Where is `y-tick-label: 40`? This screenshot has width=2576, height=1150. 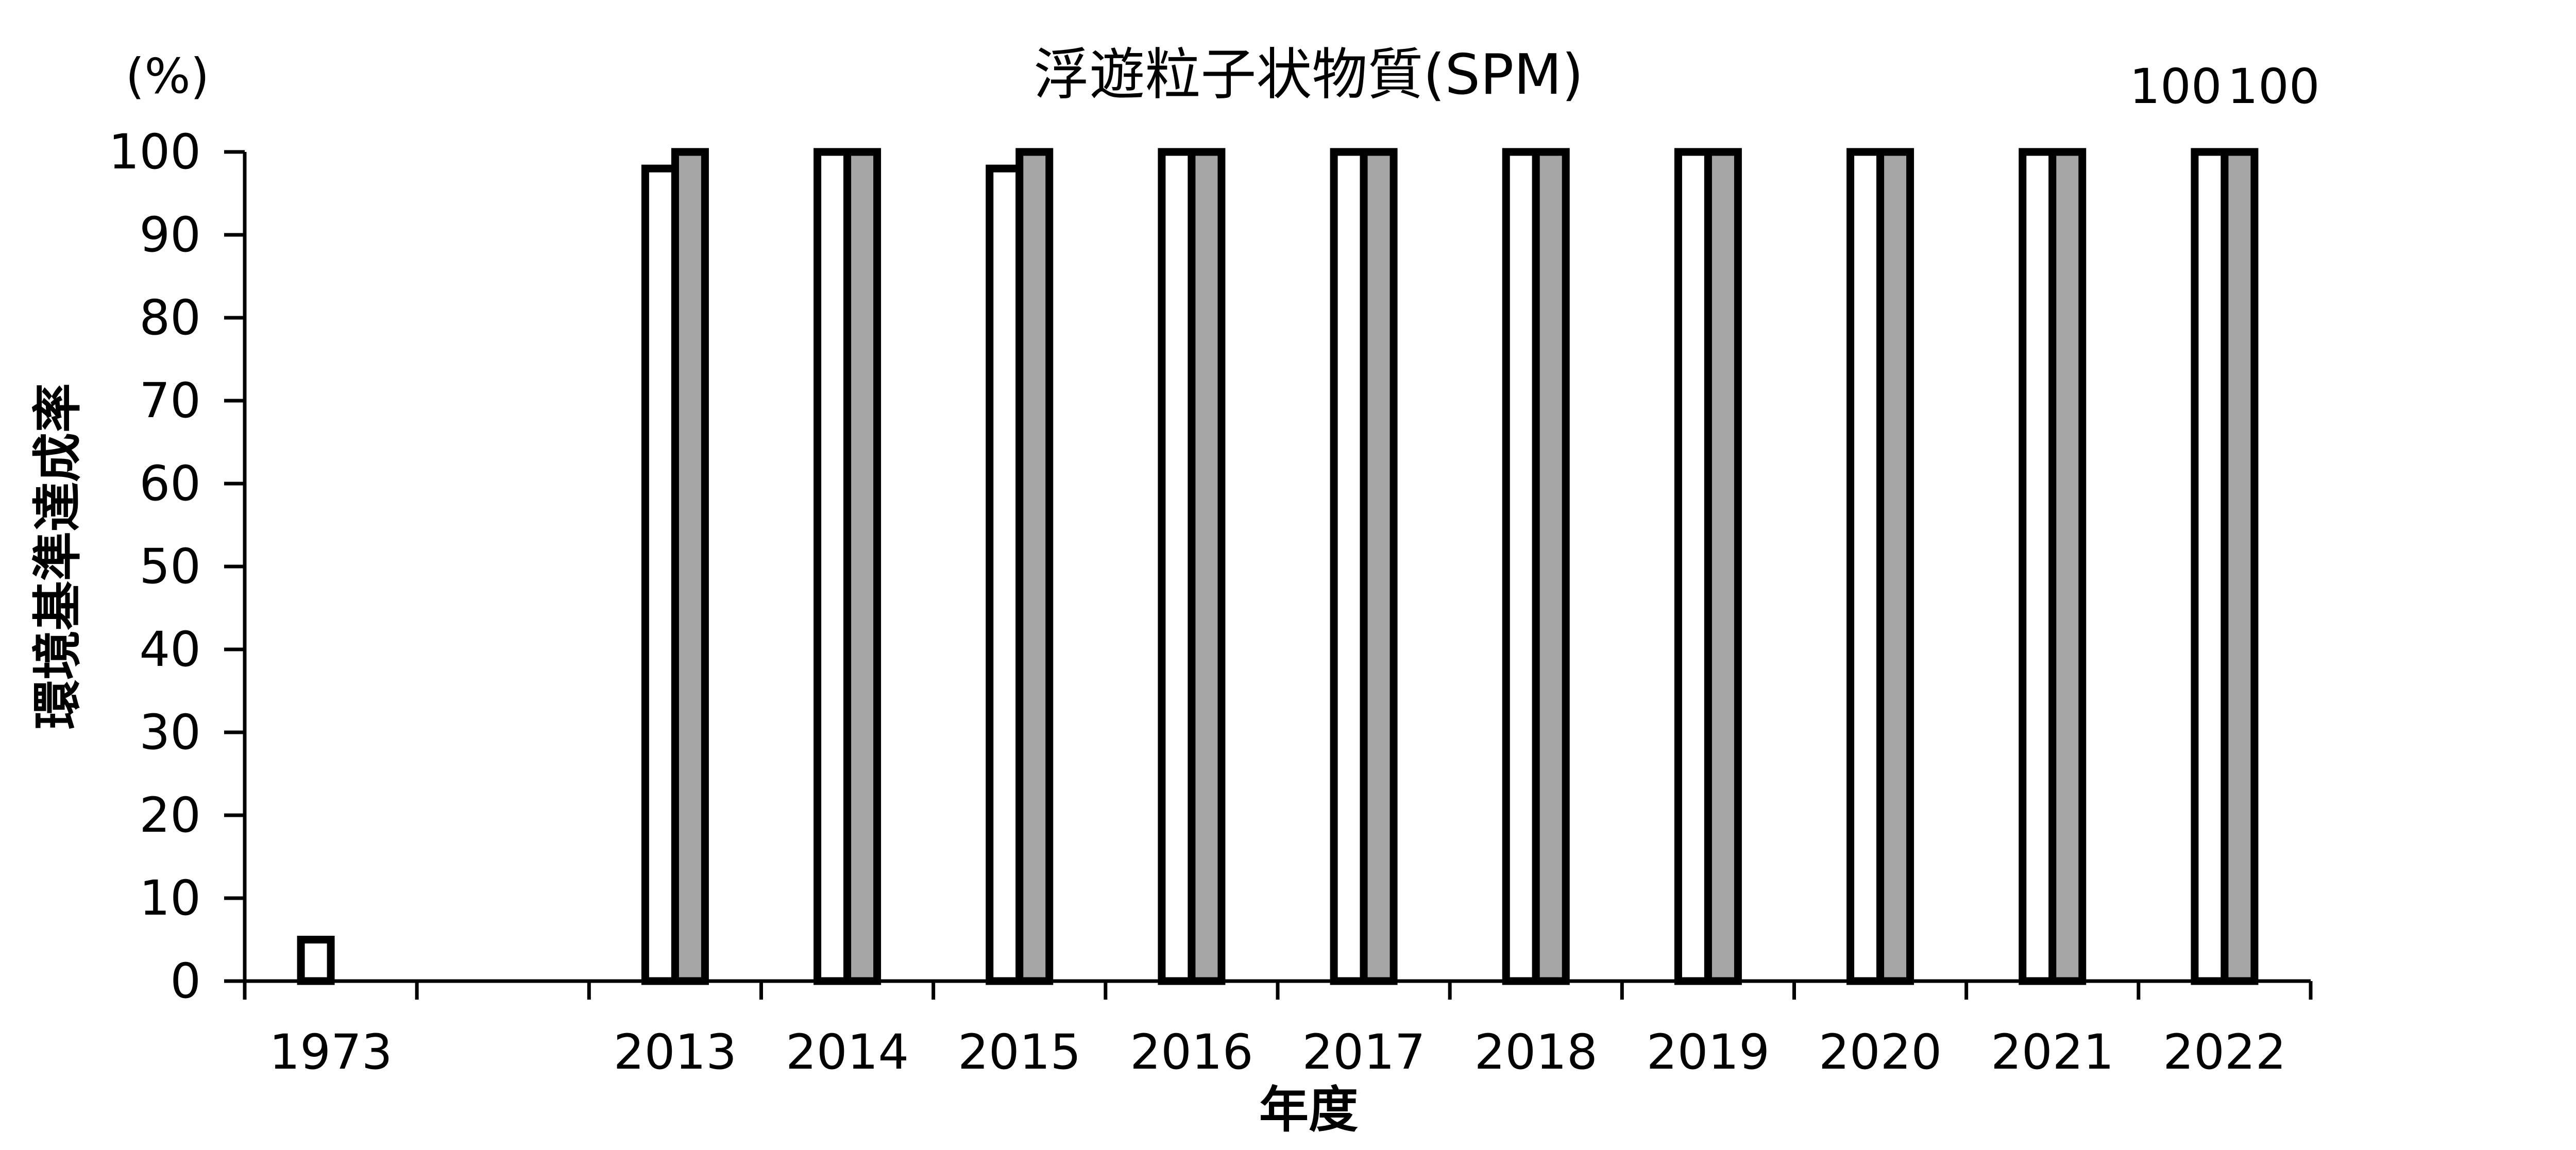 y-tick-label: 40 is located at coordinates (170, 650).